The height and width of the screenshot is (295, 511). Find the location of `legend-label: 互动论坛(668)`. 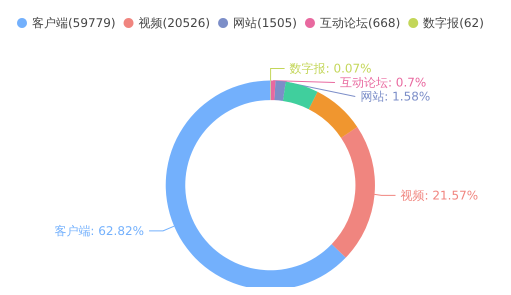

legend-label: 互动论坛(668) is located at coordinates (360, 23).